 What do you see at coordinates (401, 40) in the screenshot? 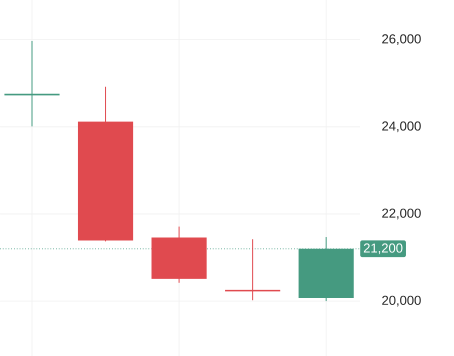
I see `y-tick-label: 26,000` at bounding box center [401, 40].